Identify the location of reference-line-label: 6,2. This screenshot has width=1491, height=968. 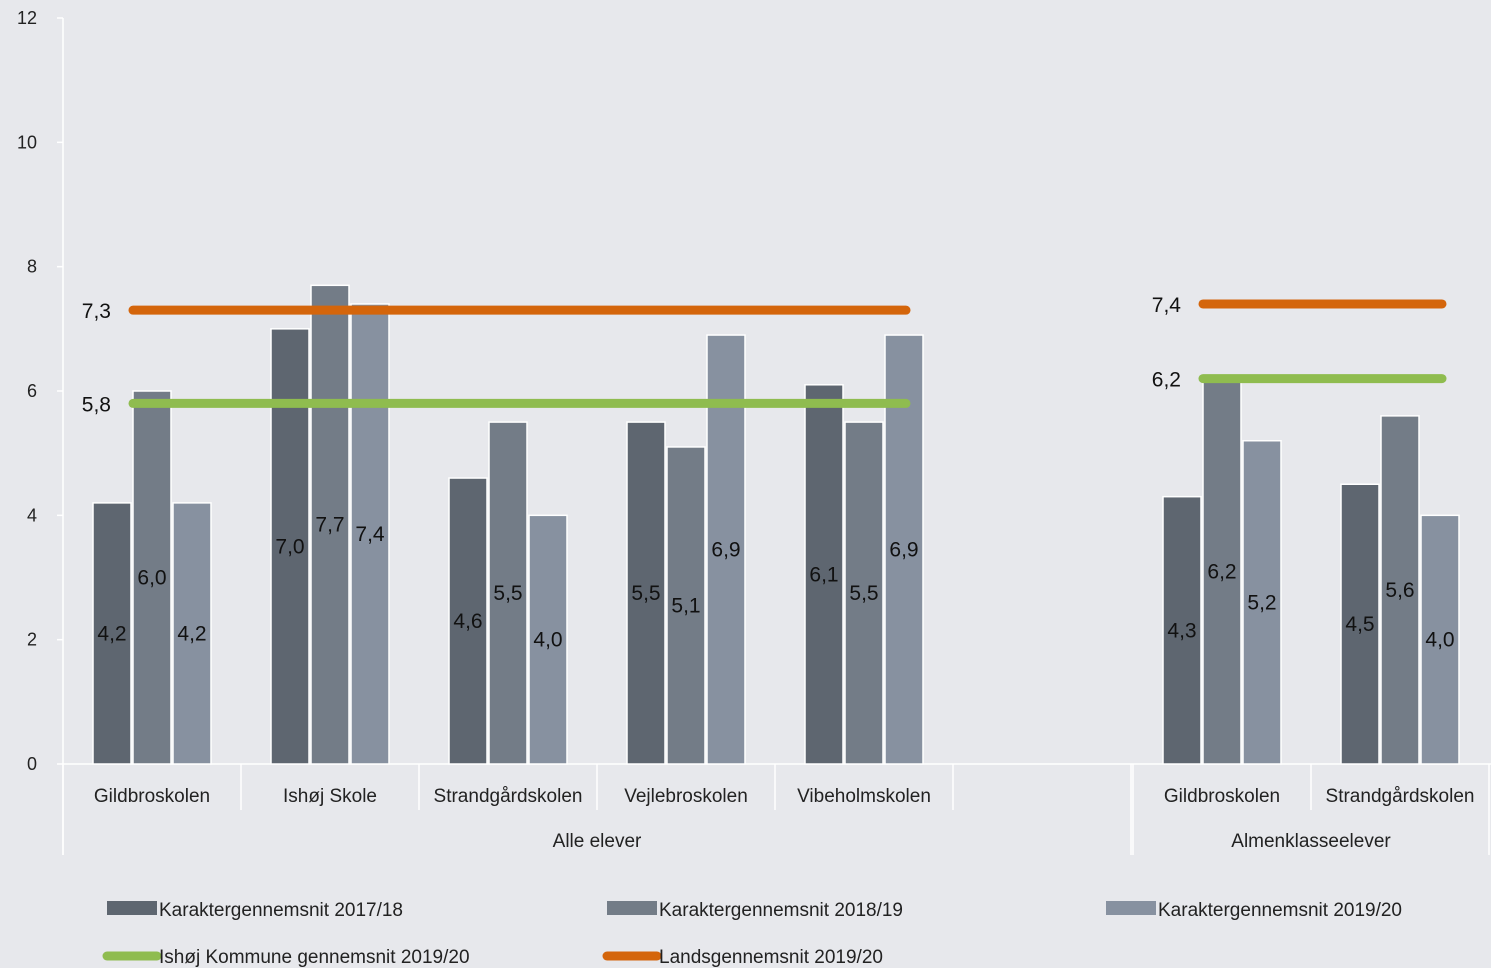
(1166, 380).